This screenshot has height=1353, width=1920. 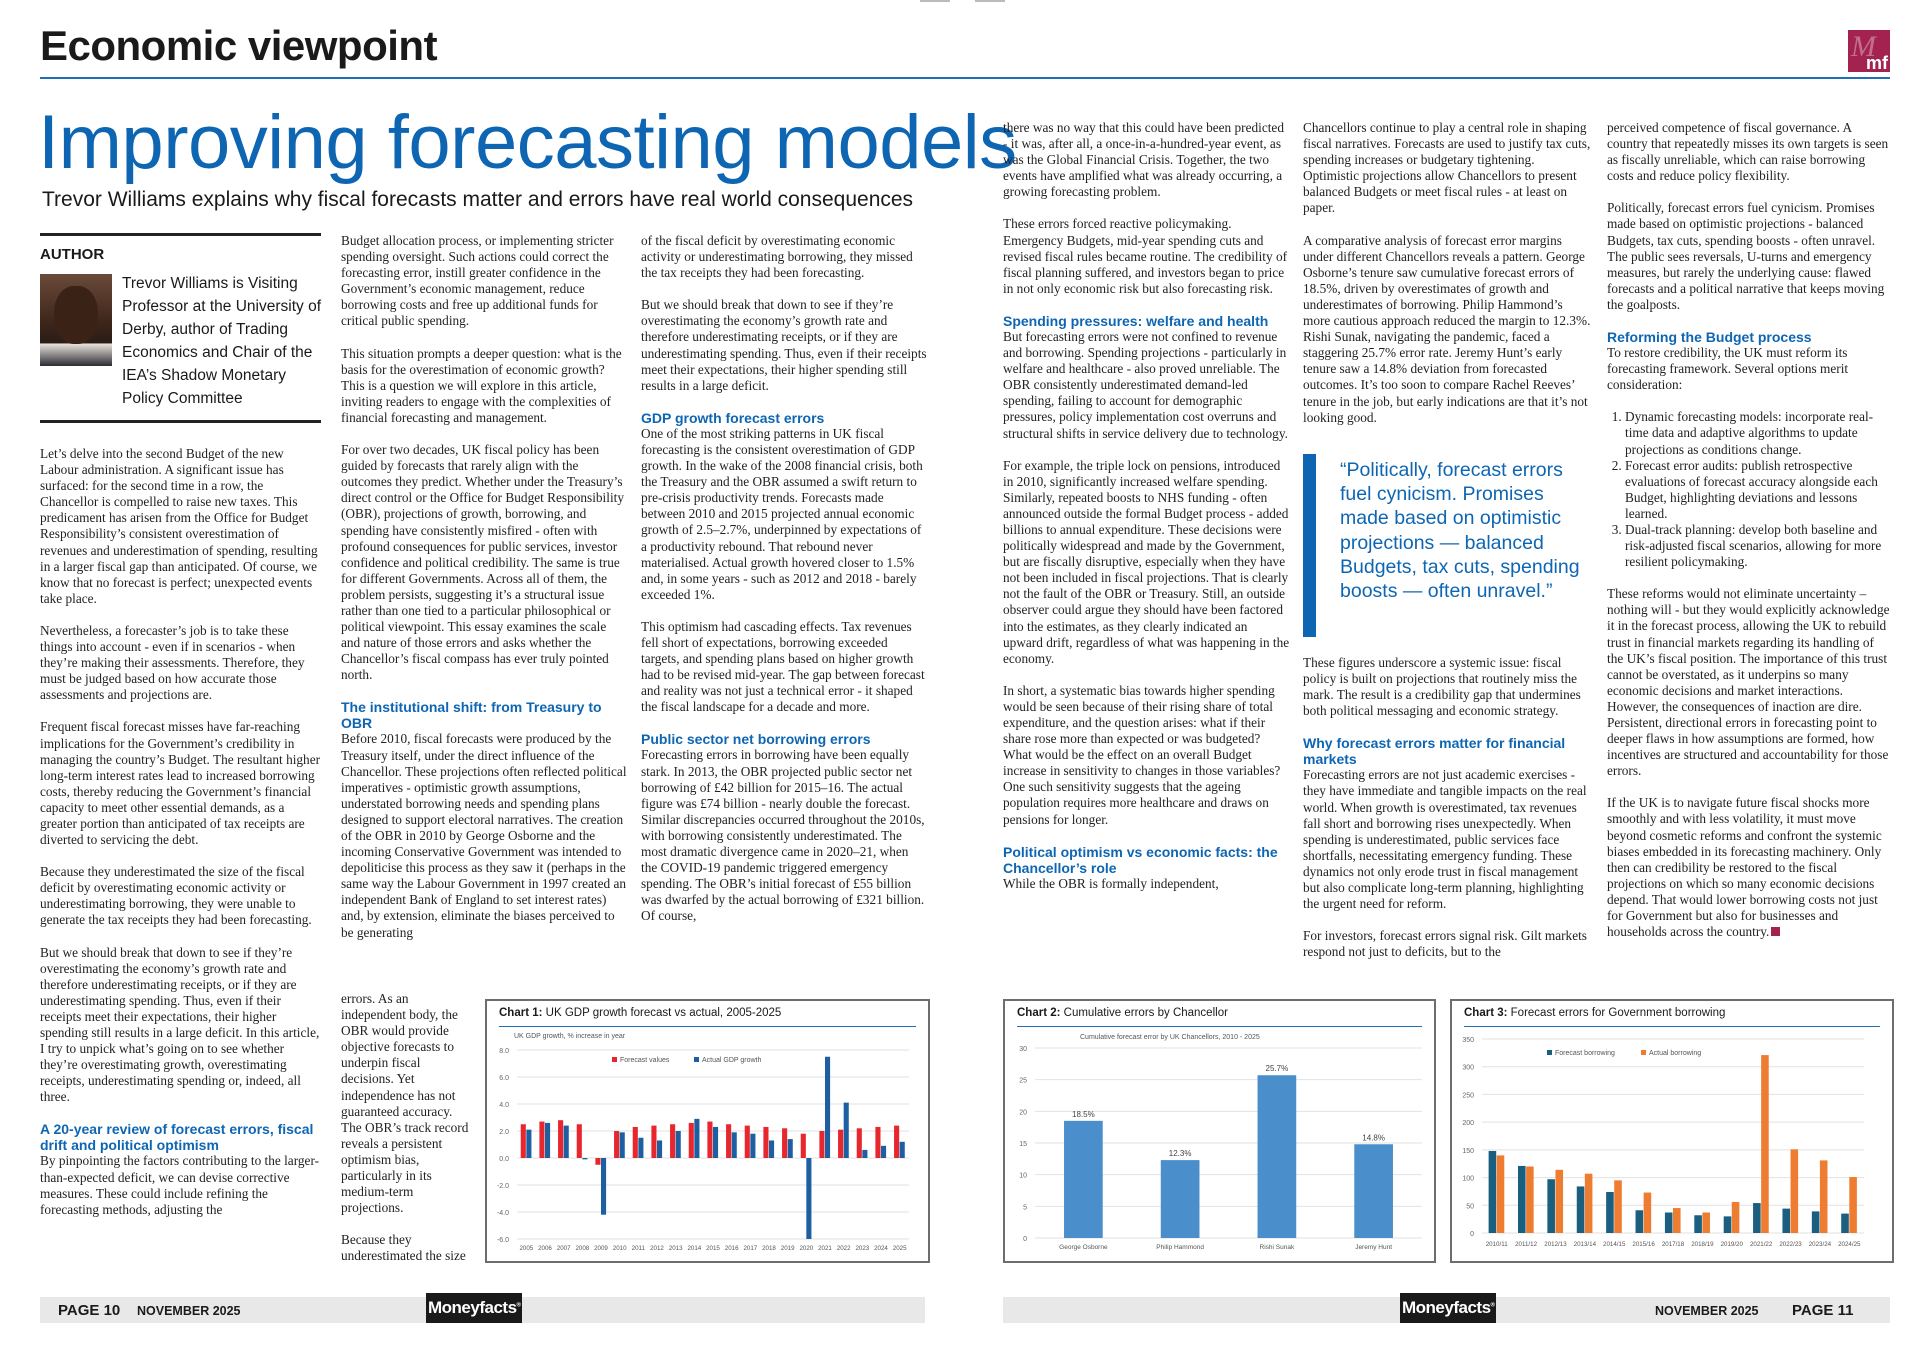 What do you see at coordinates (474, 1308) in the screenshot?
I see `moneyfacts-logo-left: Moneyfacts®` at bounding box center [474, 1308].